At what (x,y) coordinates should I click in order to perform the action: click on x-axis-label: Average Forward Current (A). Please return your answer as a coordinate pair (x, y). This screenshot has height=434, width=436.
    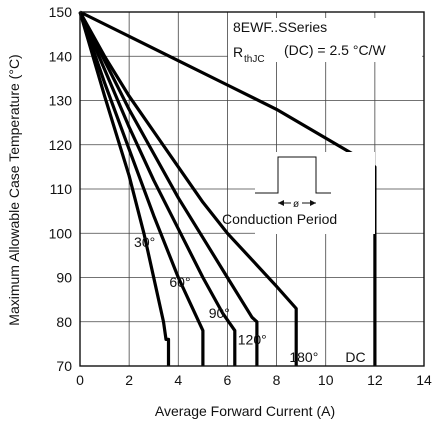
    Looking at the image, I should click on (245, 411).